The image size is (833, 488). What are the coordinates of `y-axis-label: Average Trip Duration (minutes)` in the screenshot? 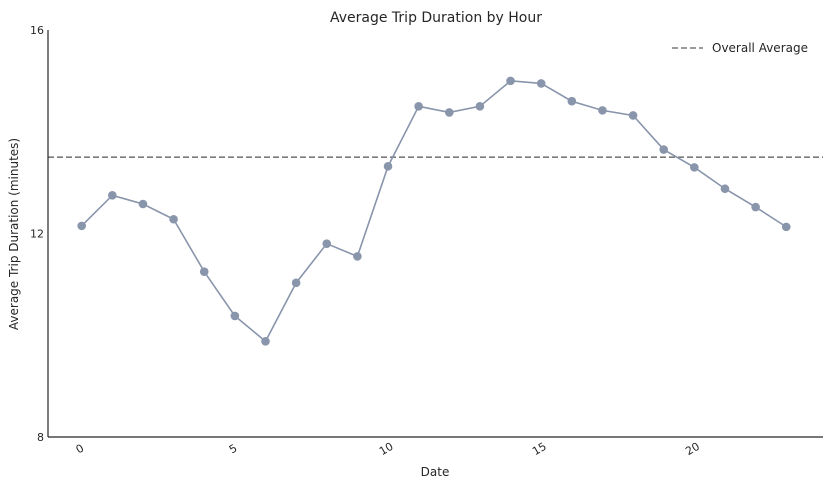 It's located at (14, 234).